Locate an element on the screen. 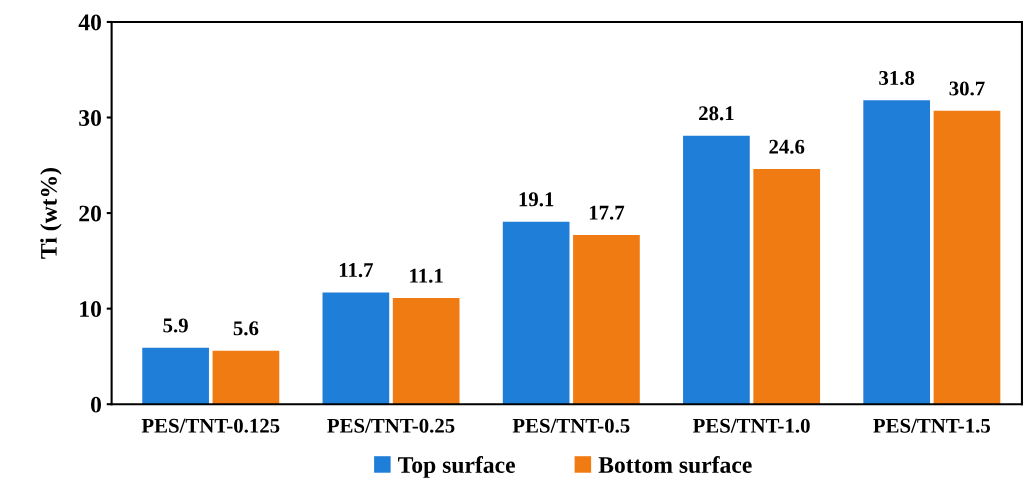  x-tick-label: PES/TNT-0.125 is located at coordinates (210, 425).